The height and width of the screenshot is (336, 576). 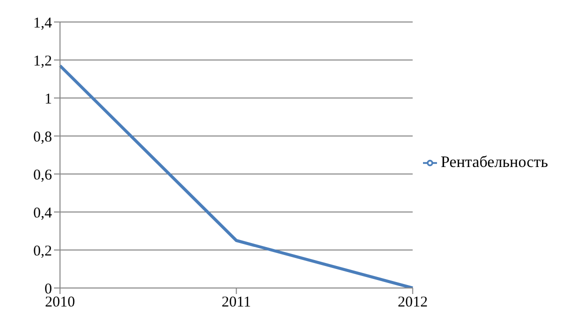 What do you see at coordinates (48, 99) in the screenshot?
I see `y-tick-label: 1` at bounding box center [48, 99].